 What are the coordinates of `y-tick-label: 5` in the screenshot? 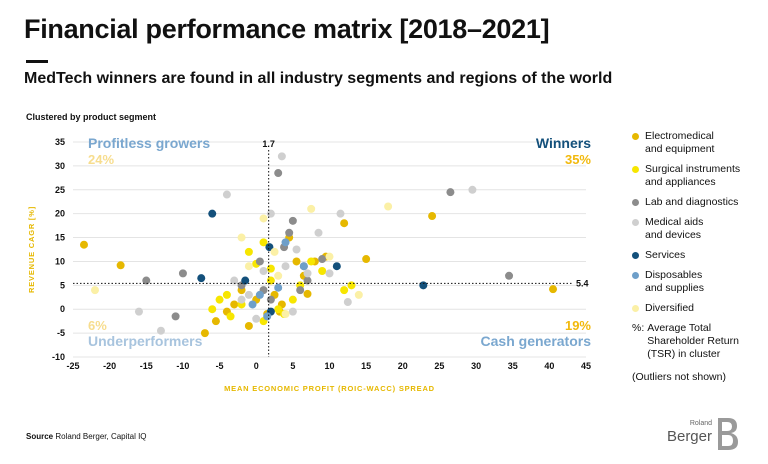 It's located at (62, 285).